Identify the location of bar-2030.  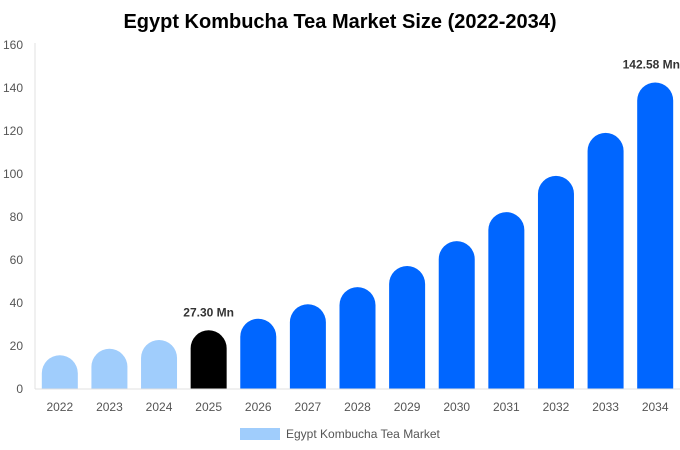
(456, 315).